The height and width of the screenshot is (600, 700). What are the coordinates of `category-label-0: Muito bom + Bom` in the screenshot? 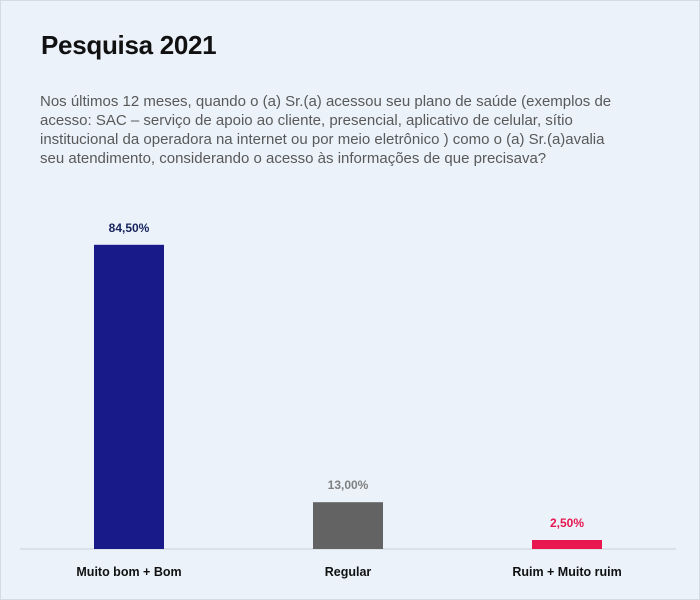 It's located at (128, 572).